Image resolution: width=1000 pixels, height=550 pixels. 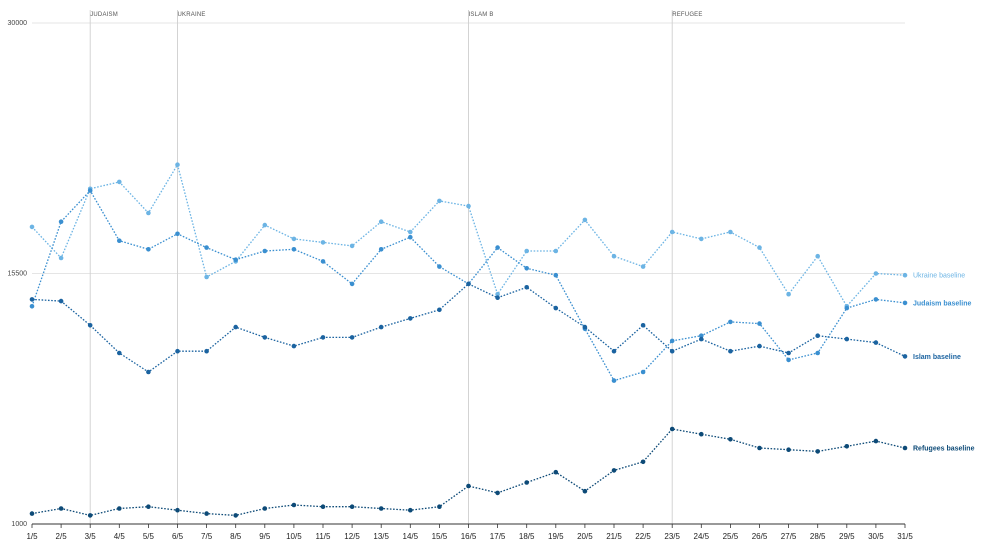 What do you see at coordinates (527, 536) in the screenshot?
I see `x-tick-label: 18/5` at bounding box center [527, 536].